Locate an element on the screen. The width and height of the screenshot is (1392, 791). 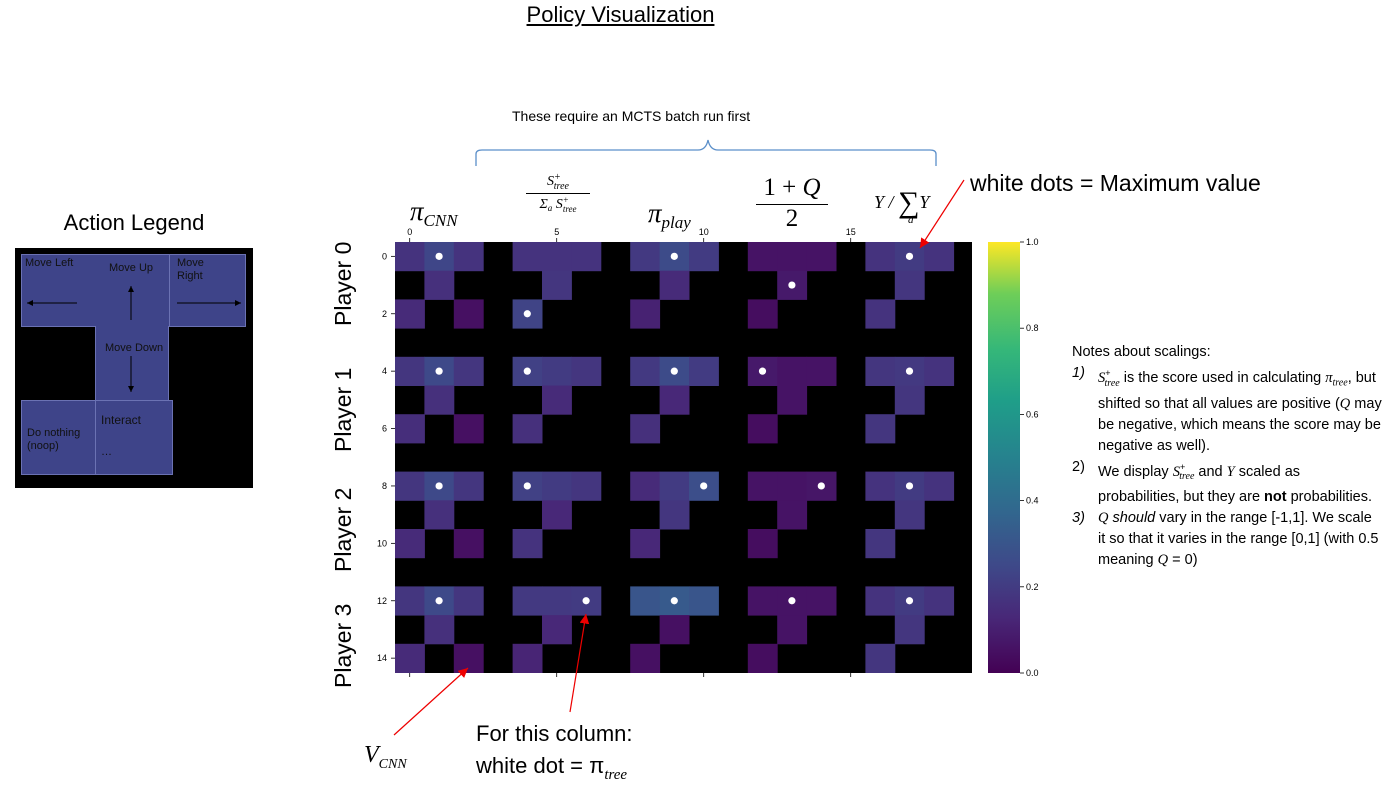
legend-title: Action Legend is located at coordinates (134, 222).